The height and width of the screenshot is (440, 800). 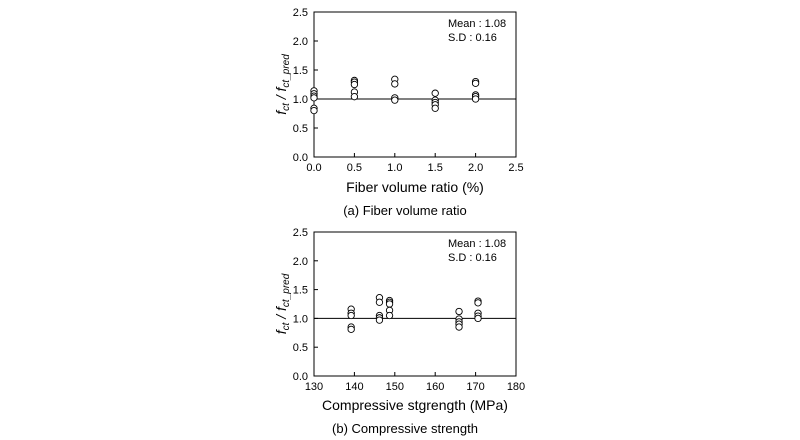 What do you see at coordinates (395, 387) in the screenshot?
I see `x-tick-label: 150` at bounding box center [395, 387].